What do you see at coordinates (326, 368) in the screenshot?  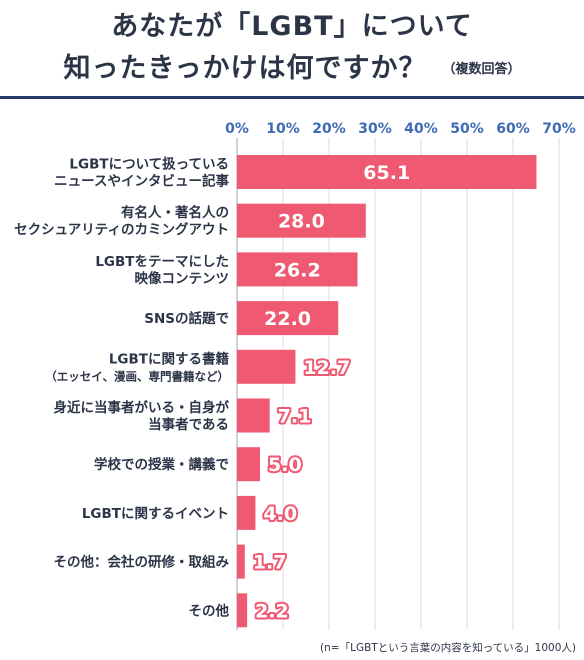 I see `value-label: 12.7` at bounding box center [326, 368].